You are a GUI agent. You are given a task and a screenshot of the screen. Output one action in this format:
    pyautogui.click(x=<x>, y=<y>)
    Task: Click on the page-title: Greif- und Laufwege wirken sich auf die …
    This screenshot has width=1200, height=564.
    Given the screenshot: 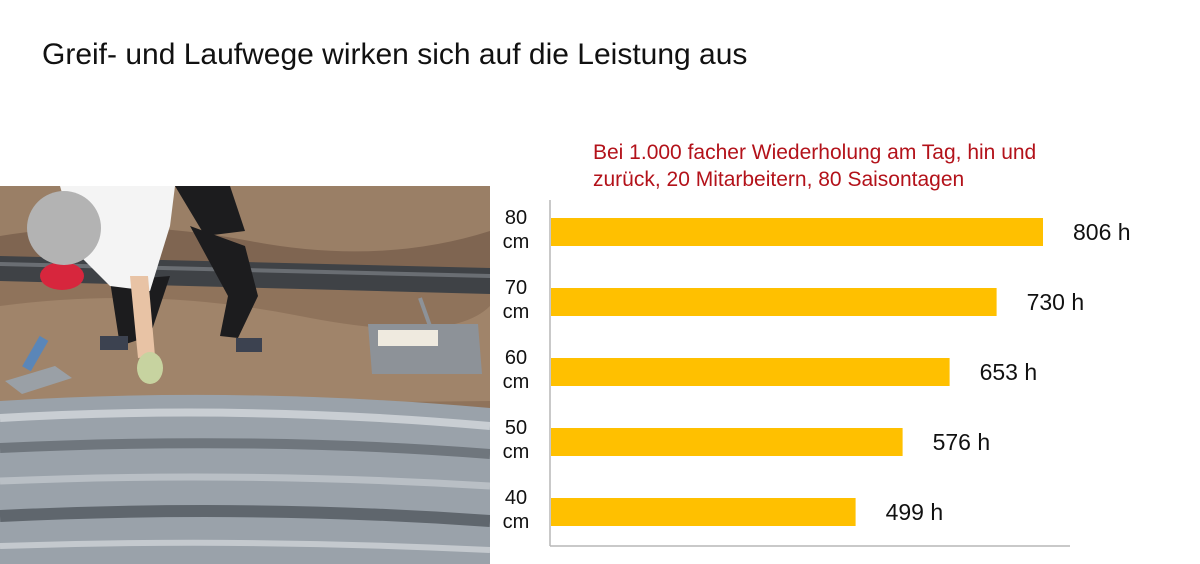 What is the action you would take?
    pyautogui.click(x=395, y=54)
    